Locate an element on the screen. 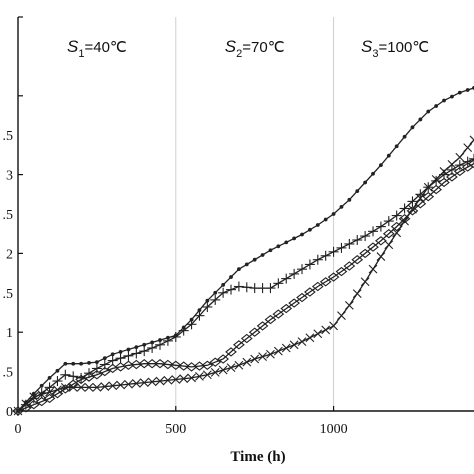 The height and width of the screenshot is (474, 474). y-tick-label: 3 is located at coordinates (9, 176).